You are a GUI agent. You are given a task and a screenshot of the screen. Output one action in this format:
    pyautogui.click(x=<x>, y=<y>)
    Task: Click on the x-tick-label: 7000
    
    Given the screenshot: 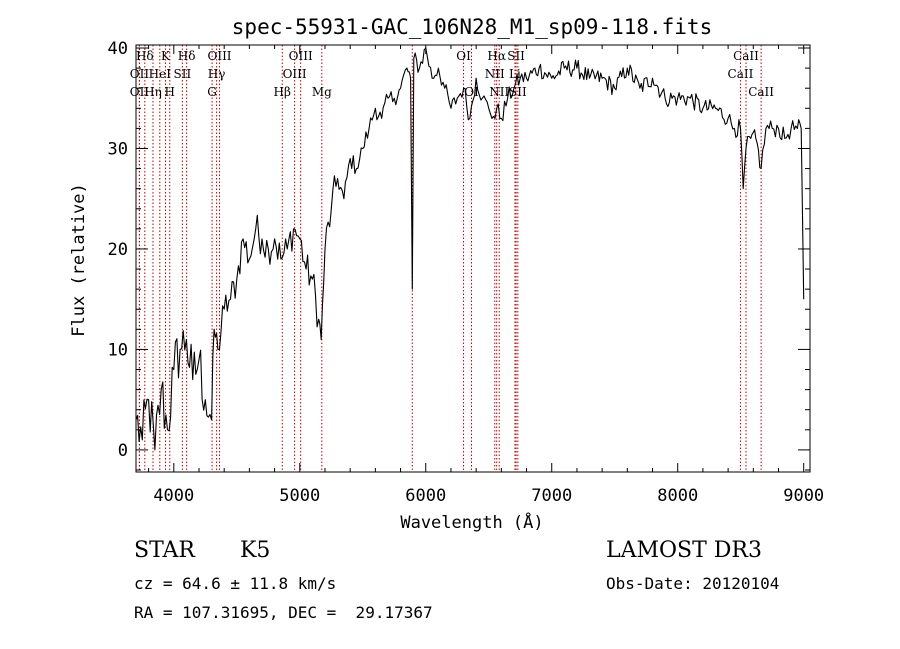 What is the action you would take?
    pyautogui.click(x=551, y=496)
    